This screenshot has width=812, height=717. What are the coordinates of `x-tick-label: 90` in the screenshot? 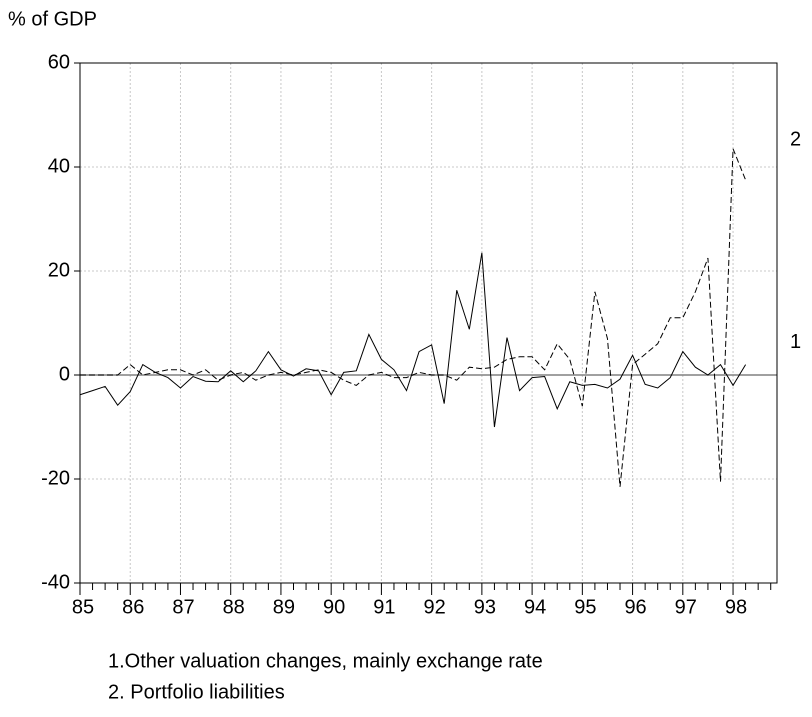 It's located at (334, 607).